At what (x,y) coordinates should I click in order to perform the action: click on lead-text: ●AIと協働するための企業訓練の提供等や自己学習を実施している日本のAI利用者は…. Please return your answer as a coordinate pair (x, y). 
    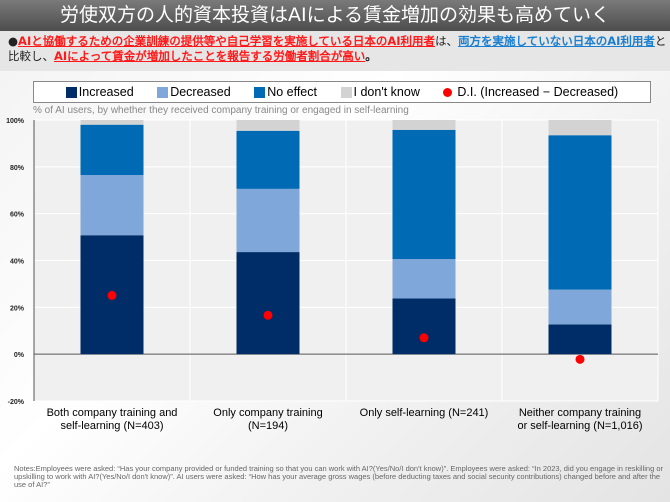
    Looking at the image, I should click on (335, 51).